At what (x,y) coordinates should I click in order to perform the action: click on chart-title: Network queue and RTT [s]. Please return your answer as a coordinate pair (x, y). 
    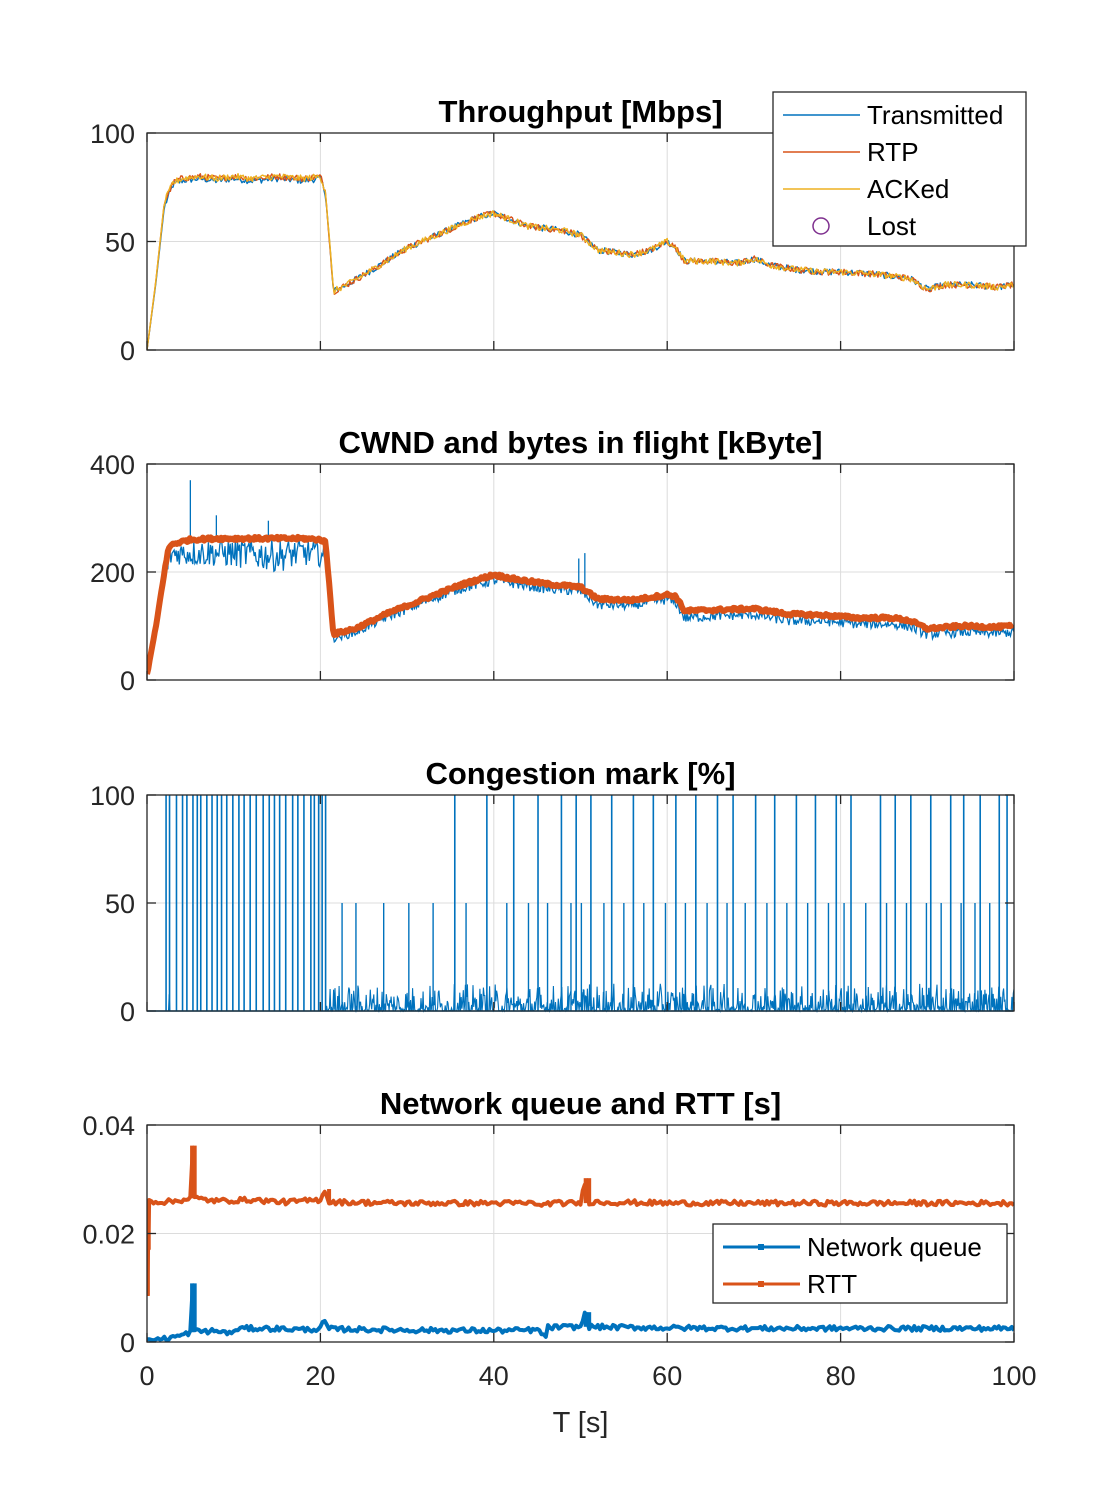
    Looking at the image, I should click on (580, 1103).